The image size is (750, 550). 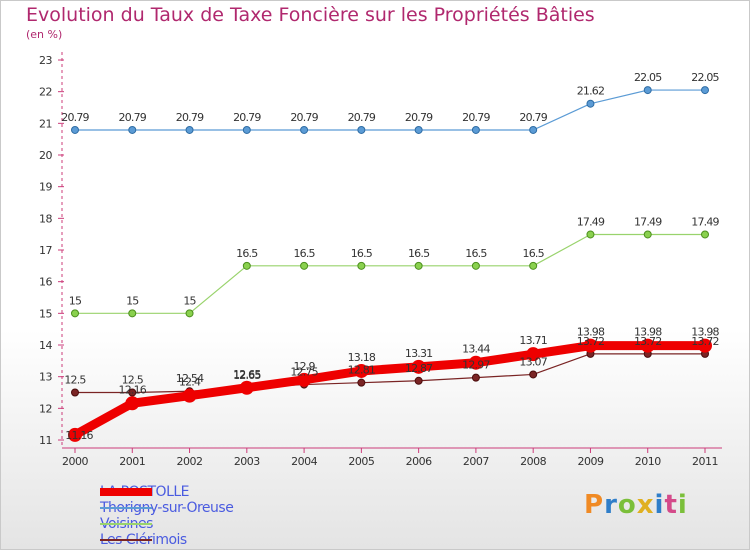 I want to click on y-tick-label: 12, so click(x=45, y=408).